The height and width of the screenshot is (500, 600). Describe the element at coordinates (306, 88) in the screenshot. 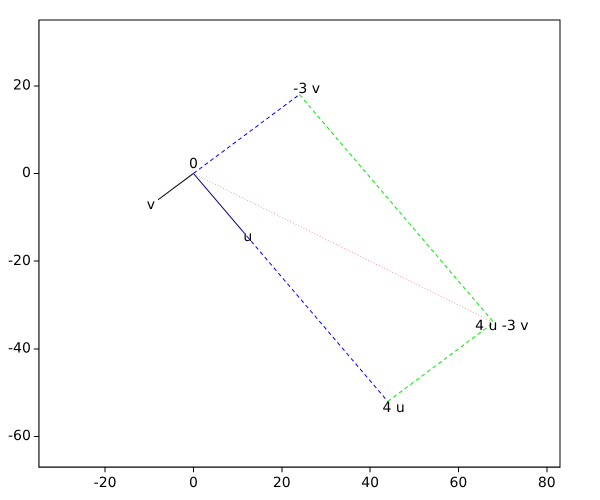

I see `annotation: -3 v` at that location.